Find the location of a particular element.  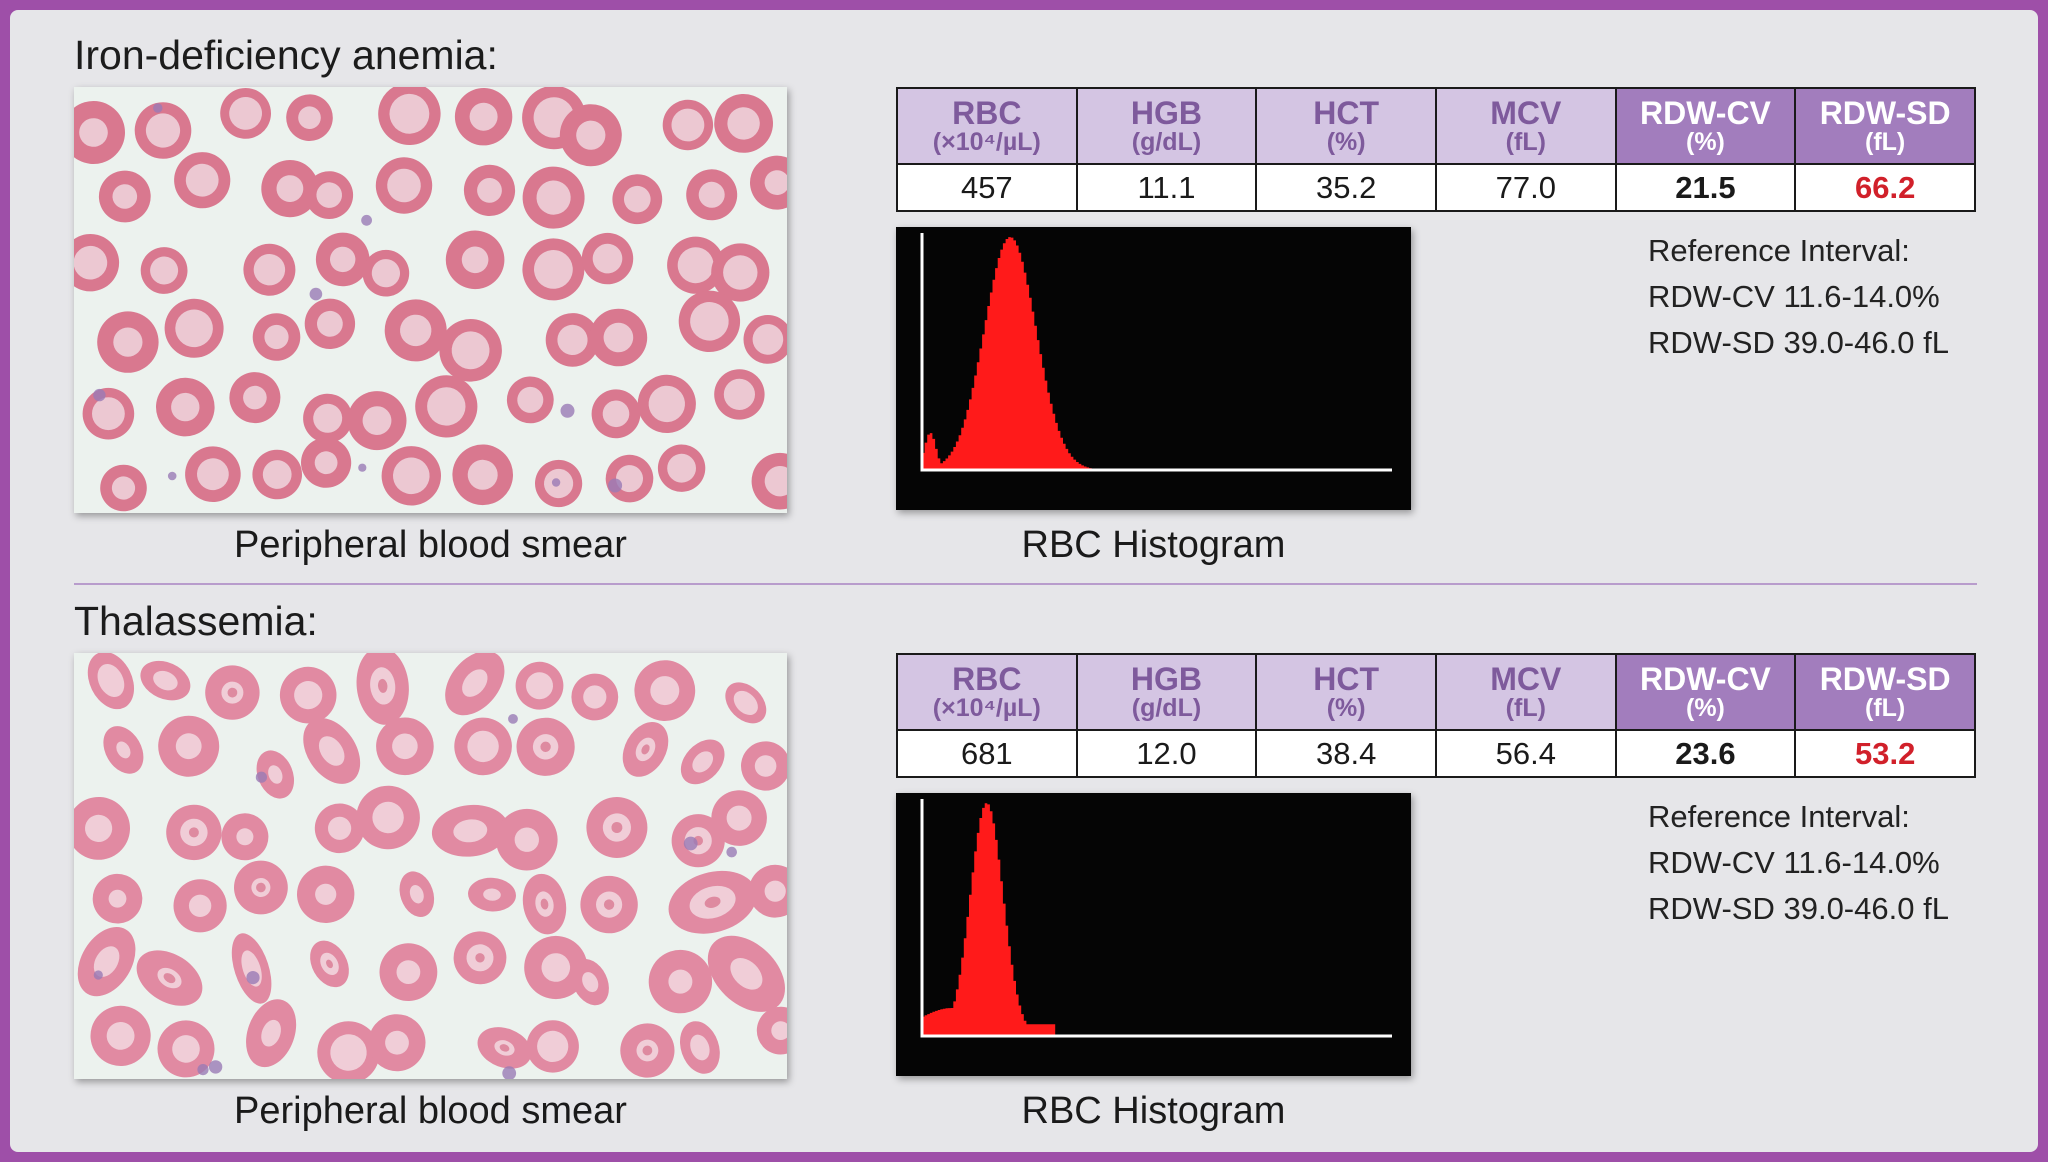

header-rdw-cv: RDW-CV (%) is located at coordinates (1705, 126).